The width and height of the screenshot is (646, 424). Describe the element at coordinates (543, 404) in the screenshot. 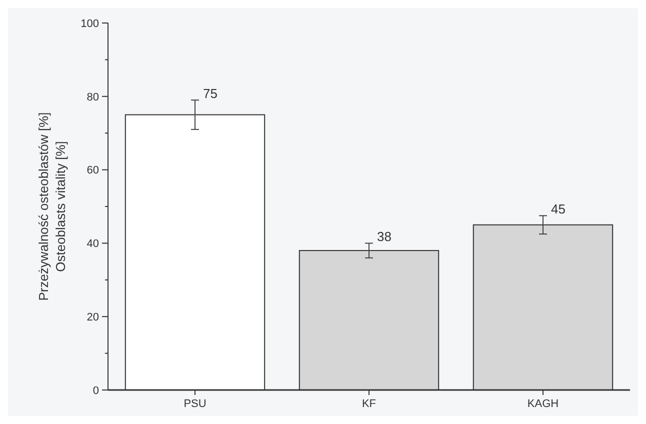

I see `x-tick-label: KAGH` at that location.